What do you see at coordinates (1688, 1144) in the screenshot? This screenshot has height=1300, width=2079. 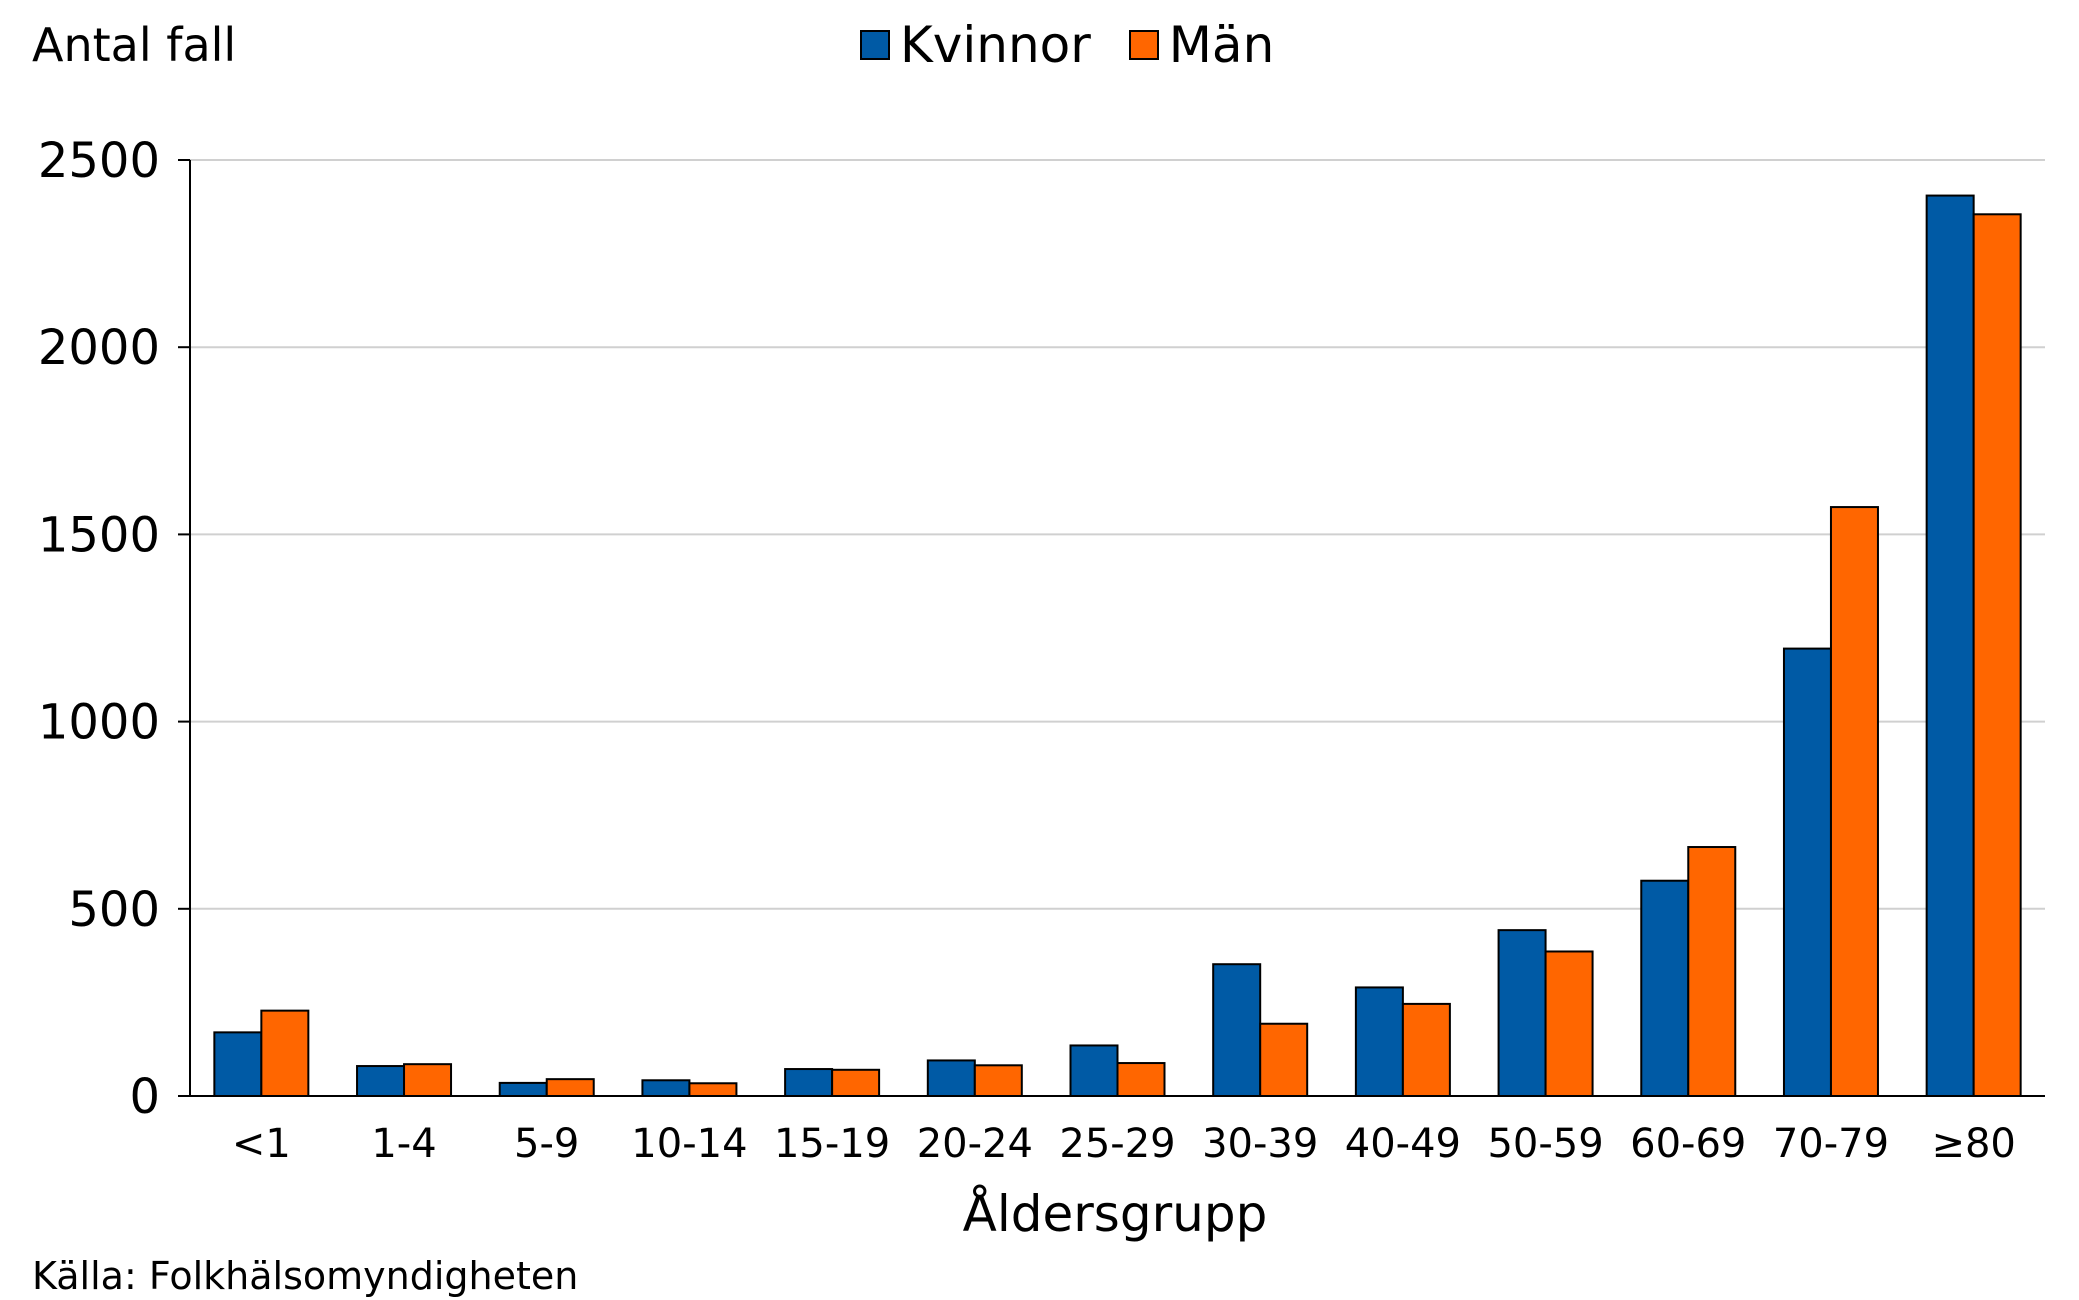 I see `x-tick-label: 60-69` at bounding box center [1688, 1144].